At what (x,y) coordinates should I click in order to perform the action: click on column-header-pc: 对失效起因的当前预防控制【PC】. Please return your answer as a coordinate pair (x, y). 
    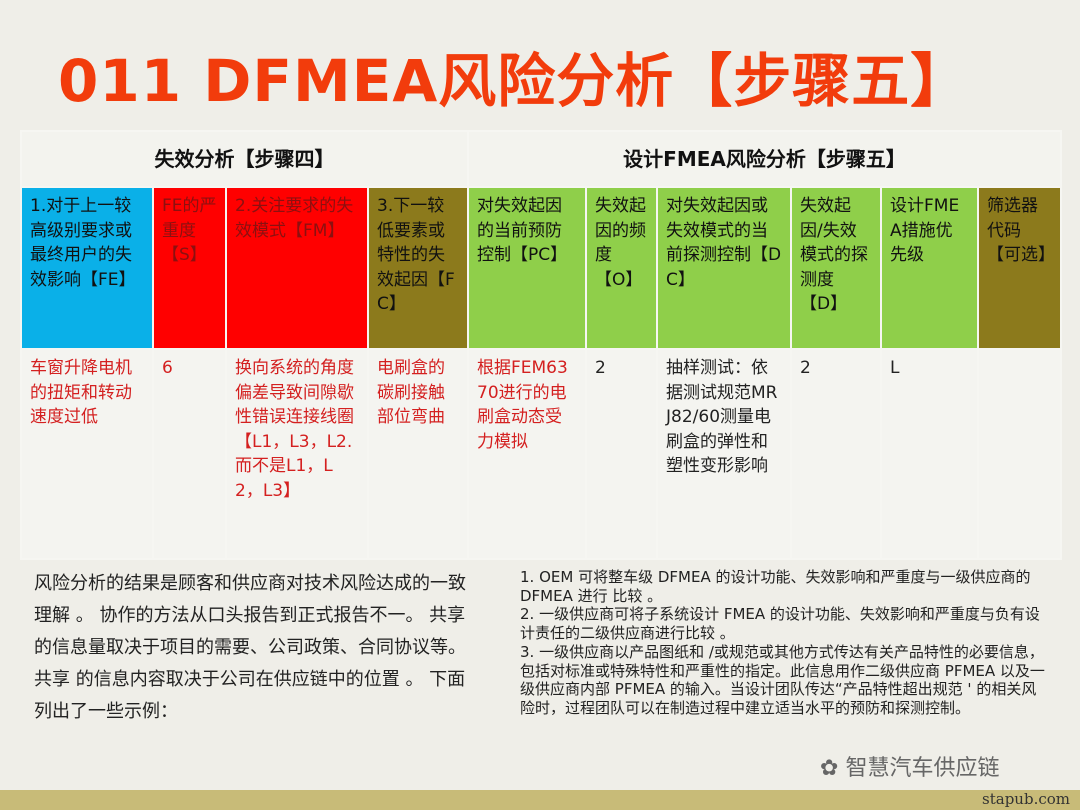
    Looking at the image, I should click on (527, 268).